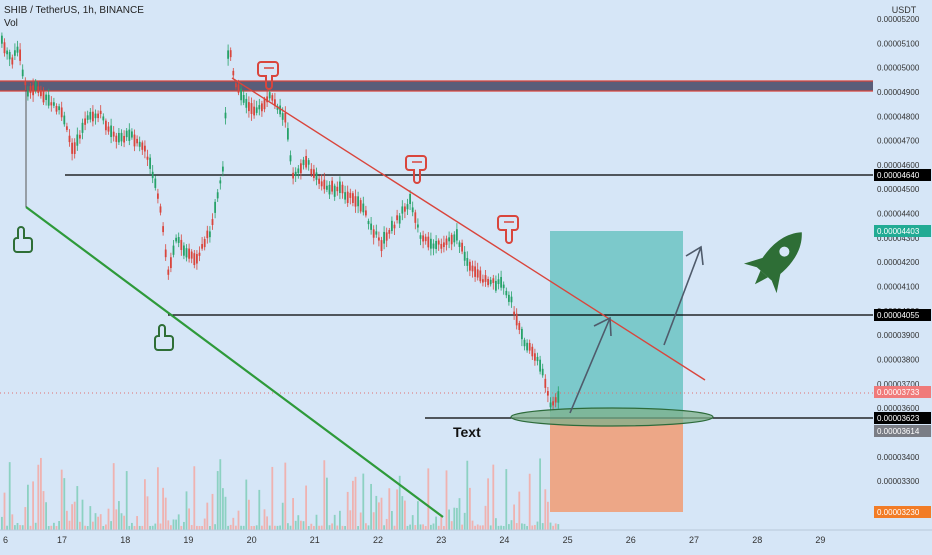 The width and height of the screenshot is (932, 555). I want to click on price-label-level_mid, so click(902, 315).